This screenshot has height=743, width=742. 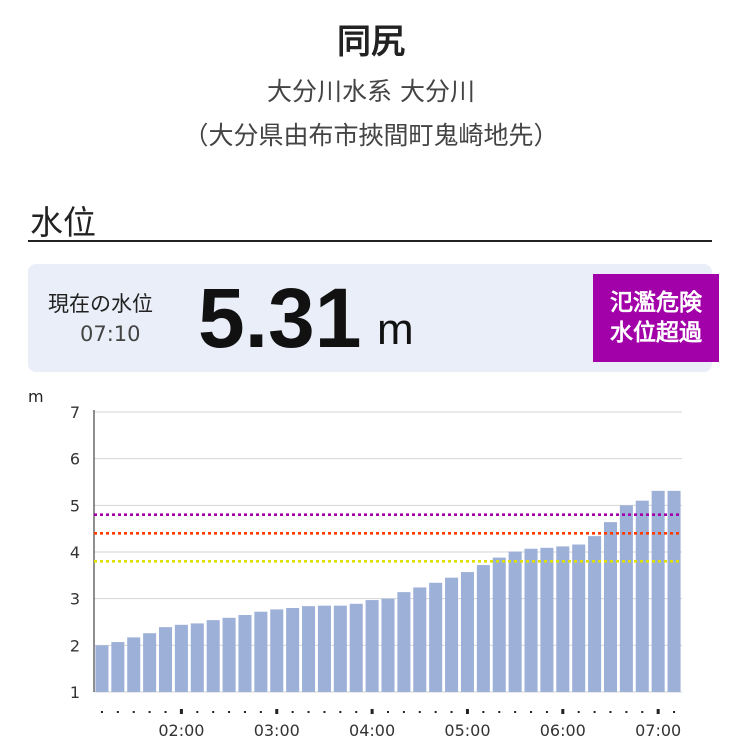 I want to click on y-tick-label: 5, so click(x=75, y=505).